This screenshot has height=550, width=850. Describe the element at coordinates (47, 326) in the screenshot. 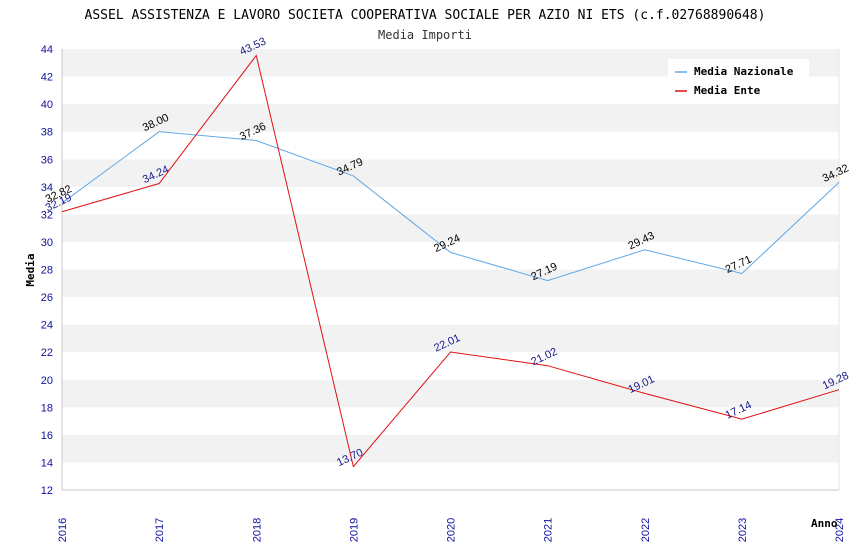

I see `y-tick-label: 24` at that location.